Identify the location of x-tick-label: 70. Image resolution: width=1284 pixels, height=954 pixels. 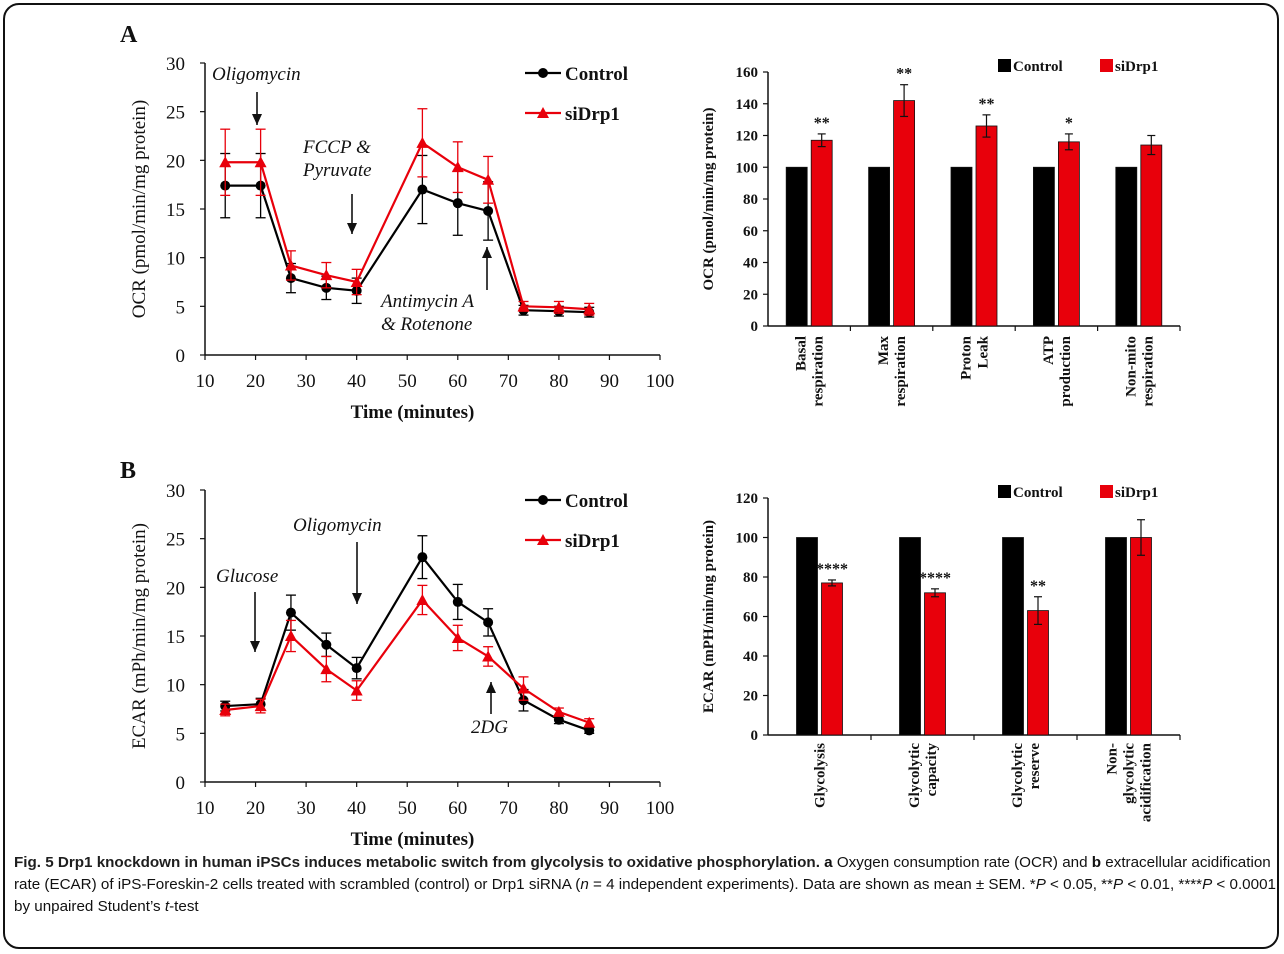
(508, 381).